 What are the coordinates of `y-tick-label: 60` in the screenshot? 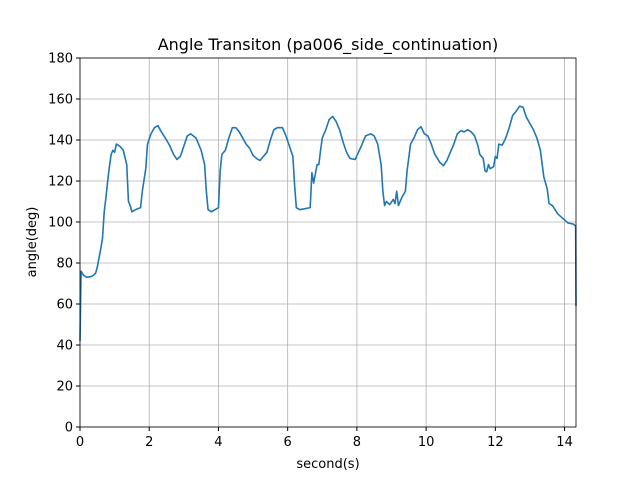 It's located at (64, 305).